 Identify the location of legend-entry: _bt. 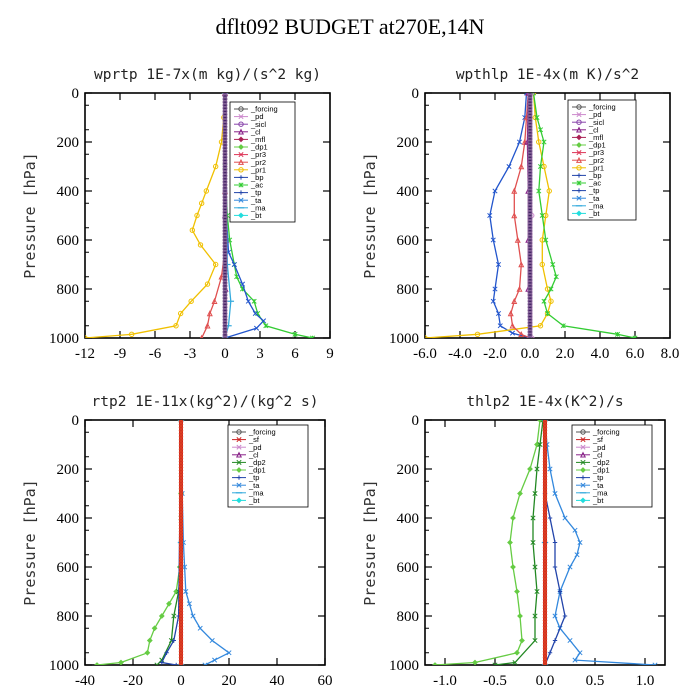
(598, 500).